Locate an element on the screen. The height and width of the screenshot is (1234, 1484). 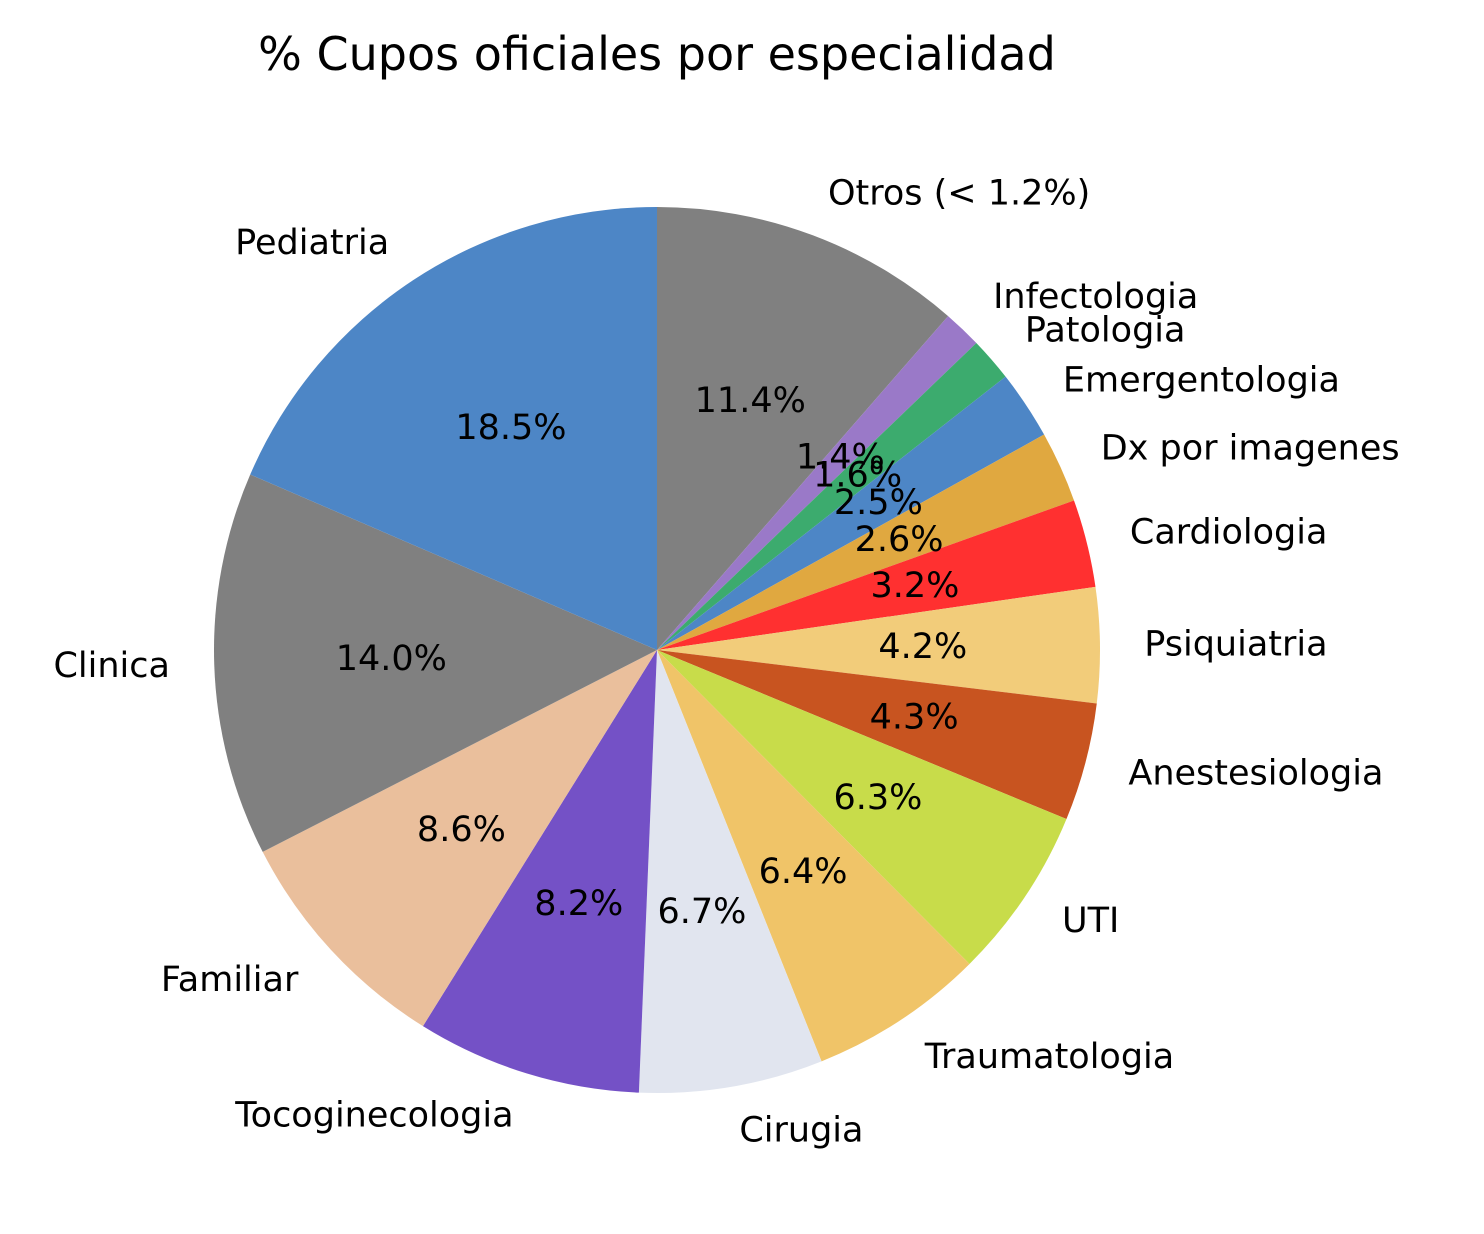
pie-slice-psiquiatria is located at coordinates (879, 645).